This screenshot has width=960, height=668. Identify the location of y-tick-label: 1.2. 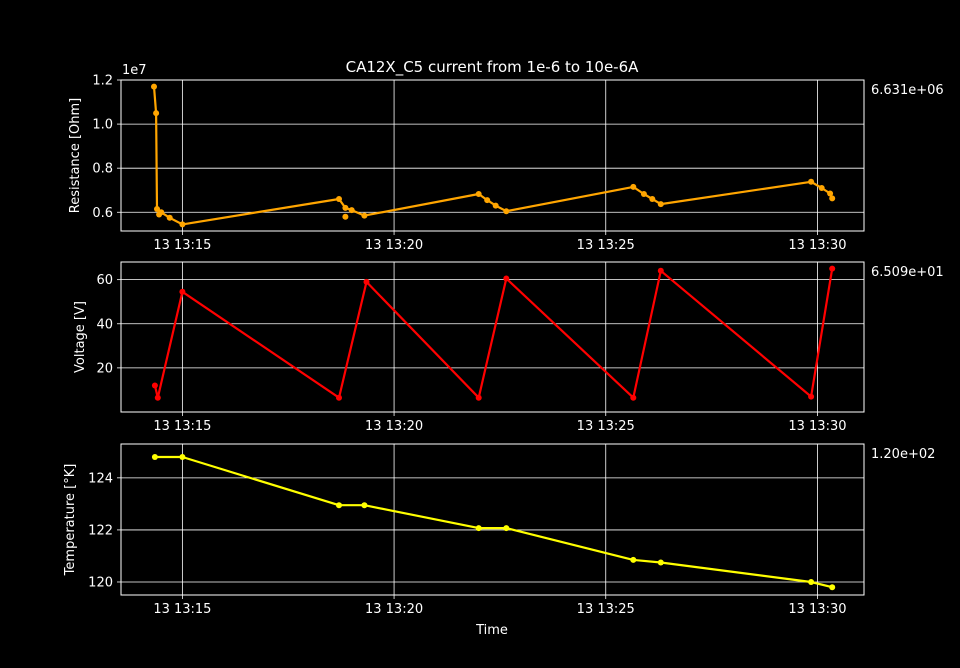
(102, 81).